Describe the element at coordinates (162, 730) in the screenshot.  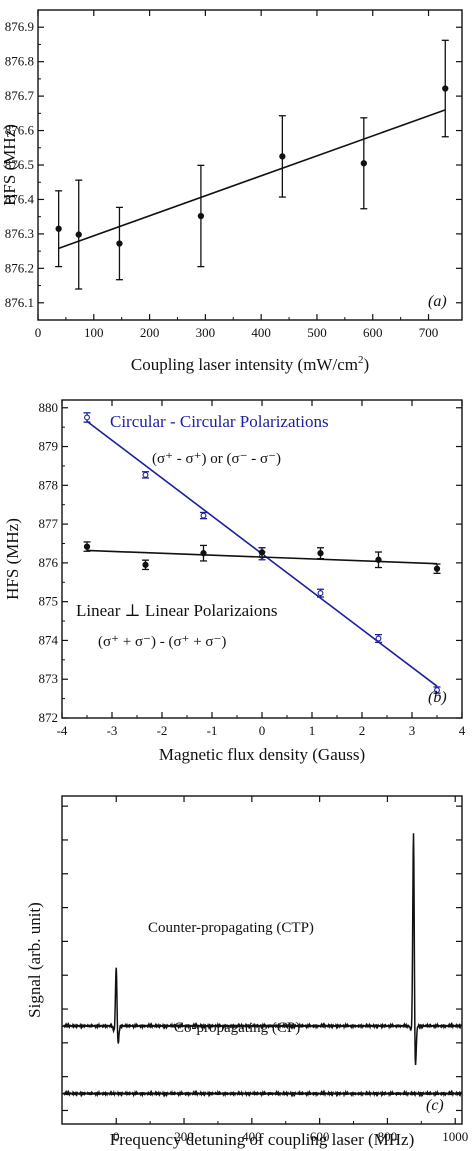
I see `b-x-tick-label-2: -2` at that location.